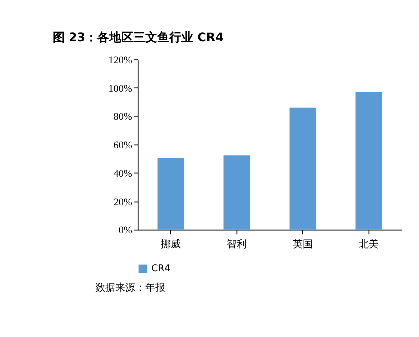 The width and height of the screenshot is (419, 337). What do you see at coordinates (123, 146) in the screenshot?
I see `y-tick-label: 60%` at bounding box center [123, 146].